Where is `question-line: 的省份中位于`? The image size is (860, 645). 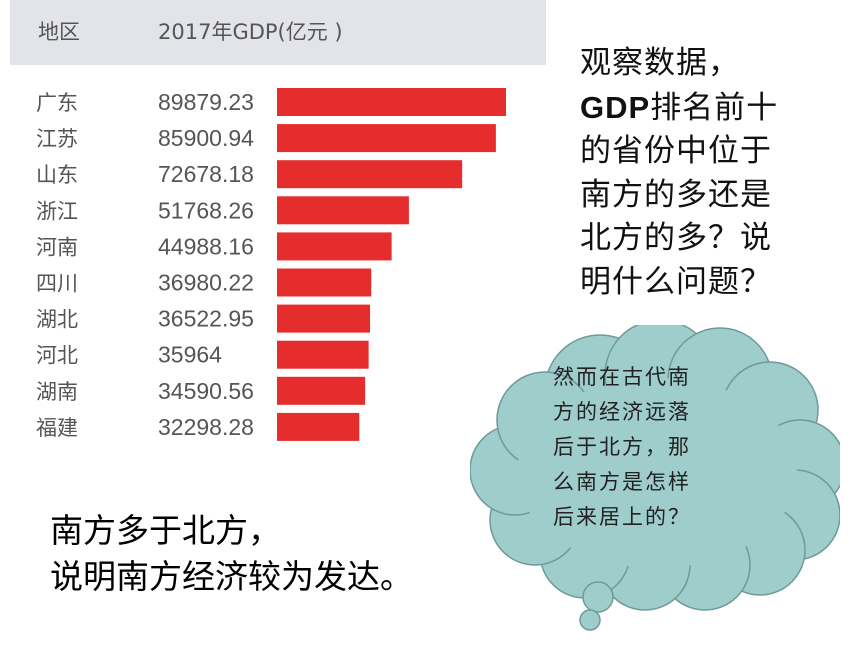 question-line: 的省份中位于 is located at coordinates (676, 151).